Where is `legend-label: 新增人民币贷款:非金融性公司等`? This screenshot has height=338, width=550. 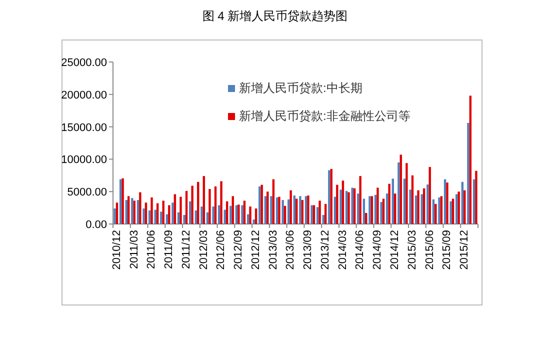 legend-label: 新增人民币贷款:非金融性公司等 is located at coordinates (324, 116).